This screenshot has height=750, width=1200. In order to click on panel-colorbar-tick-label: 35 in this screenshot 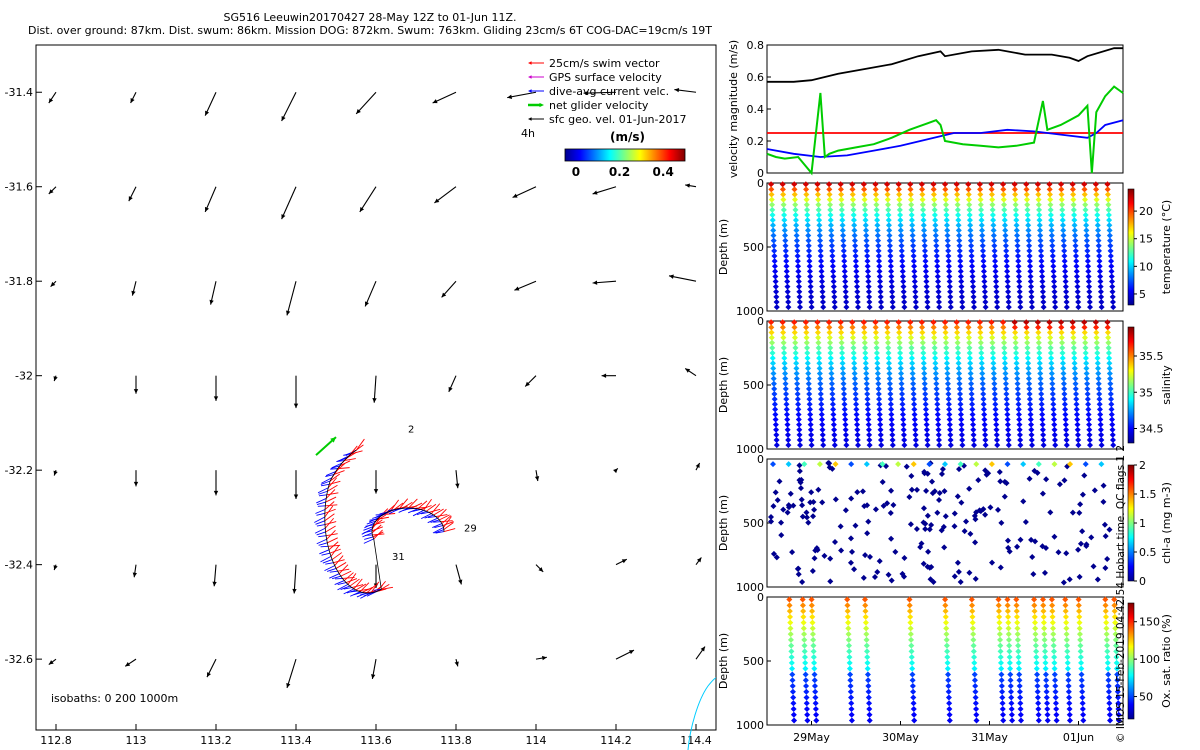, I will do `click(1146, 392)`.